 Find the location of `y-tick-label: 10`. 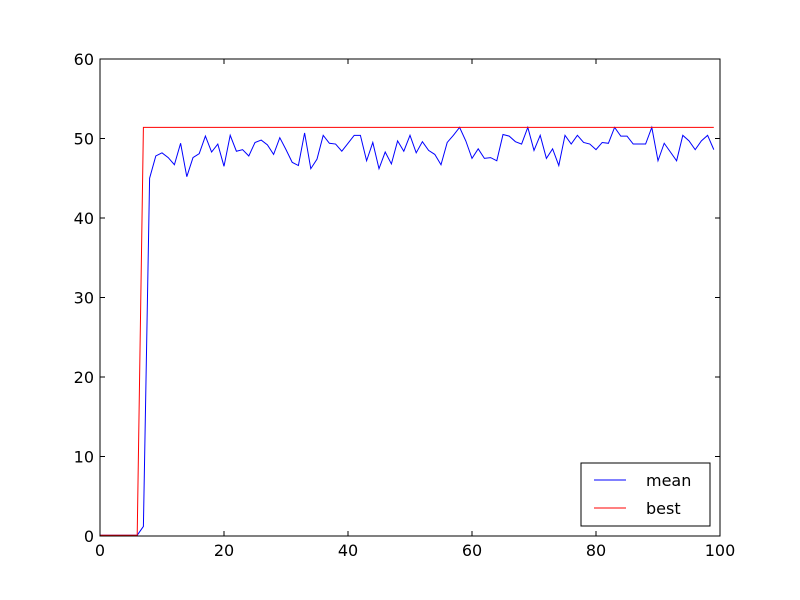

y-tick-label: 10 is located at coordinates (84, 457).